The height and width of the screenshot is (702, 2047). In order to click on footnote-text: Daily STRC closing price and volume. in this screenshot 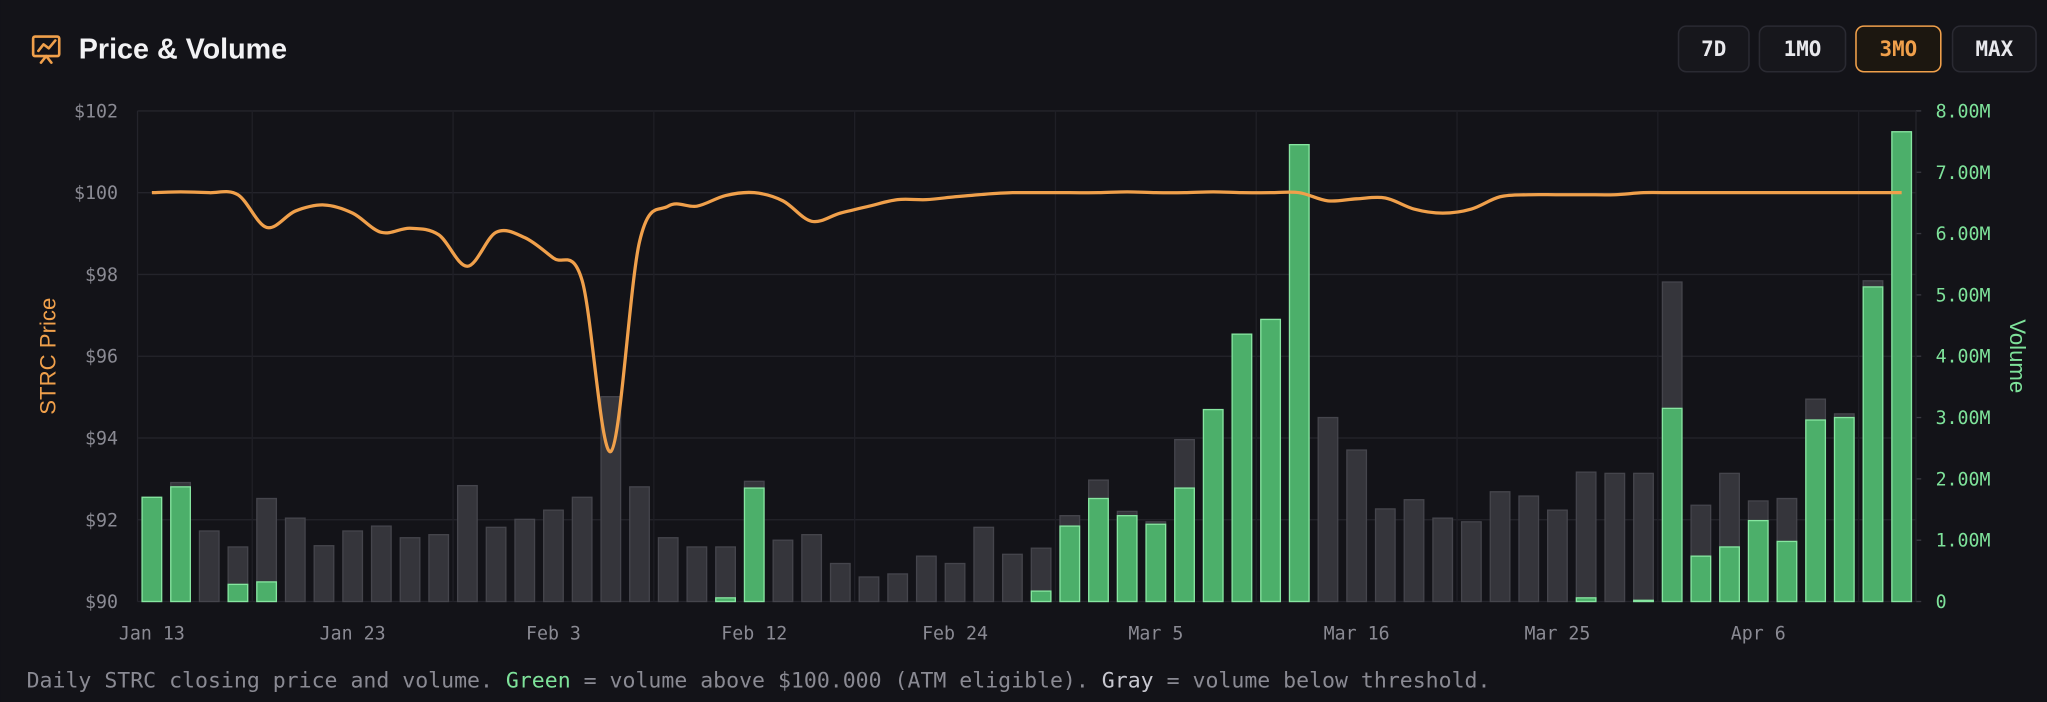, I will do `click(260, 681)`.